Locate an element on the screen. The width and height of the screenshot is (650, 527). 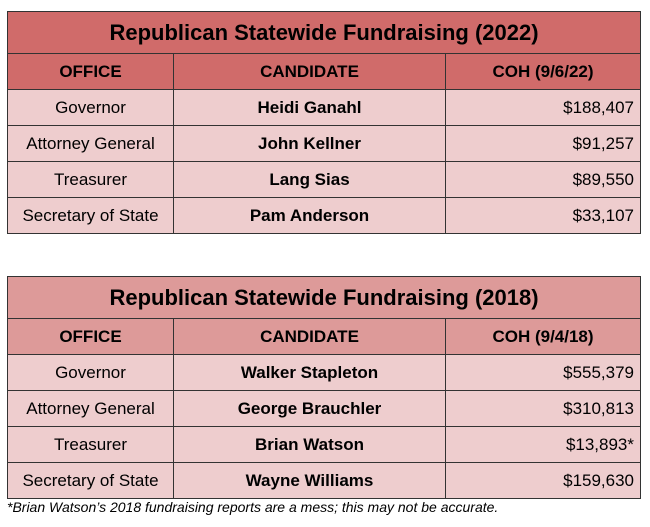
header-coh: COH (9/6/22) is located at coordinates (543, 71).